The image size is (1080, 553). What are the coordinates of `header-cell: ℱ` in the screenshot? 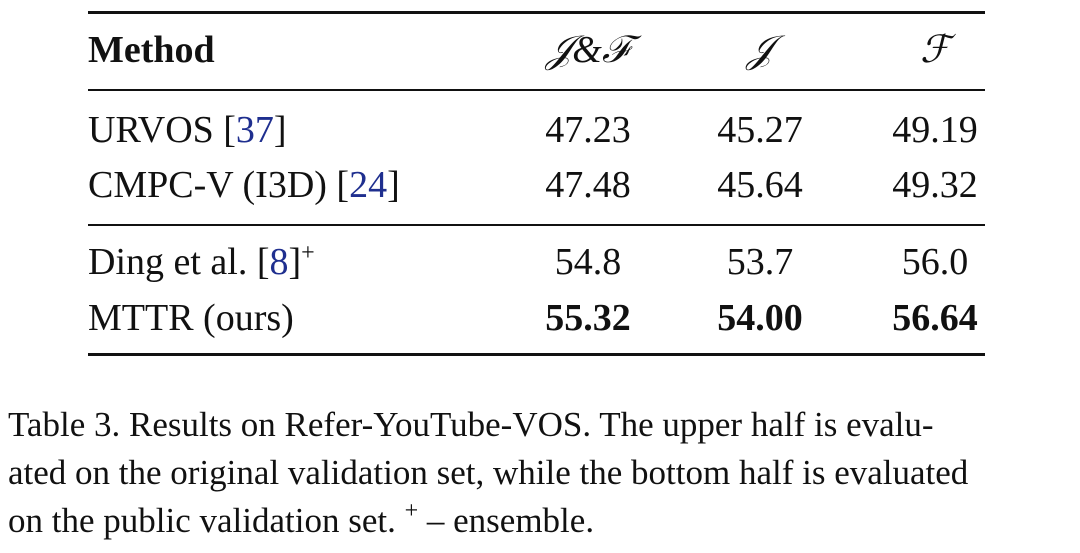 It's located at (935, 50).